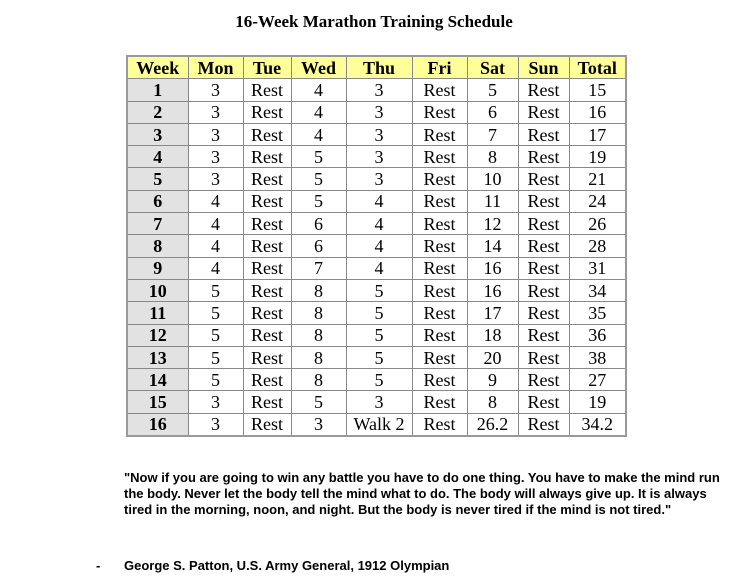 The height and width of the screenshot is (585, 748). I want to click on week-cell: 2, so click(157, 112).